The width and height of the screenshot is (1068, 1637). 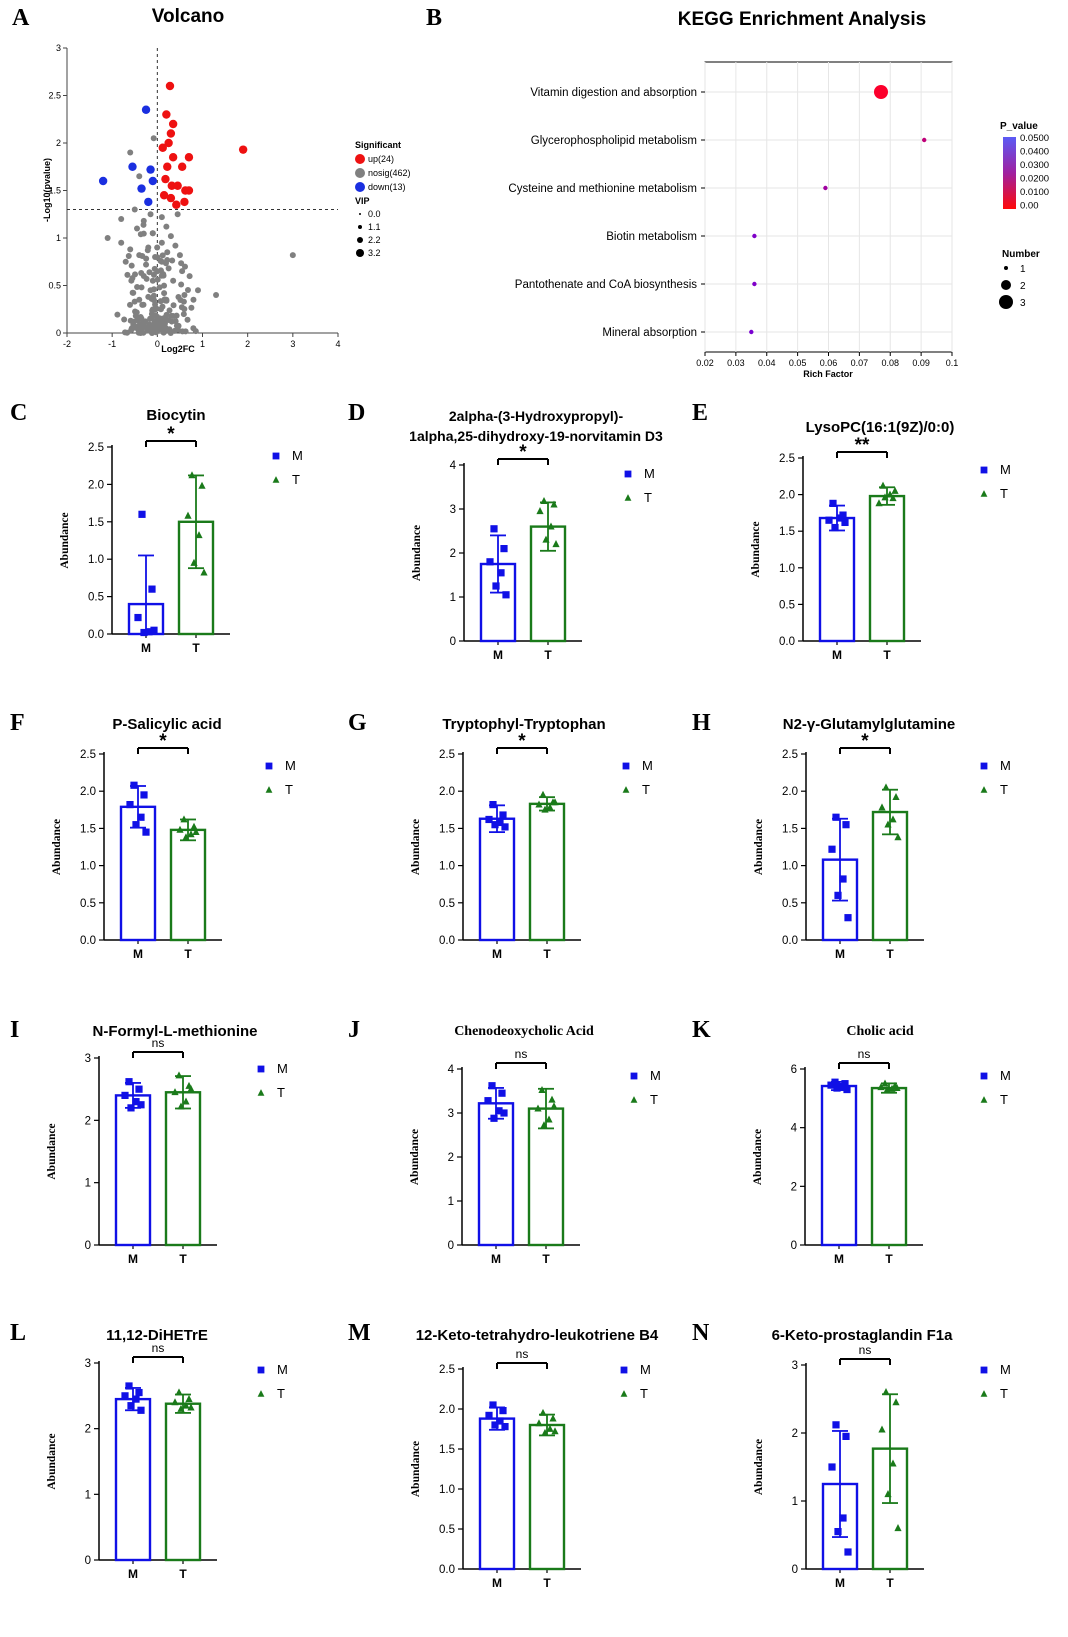 I want to click on legend-swatch-M, so click(x=984, y=470).